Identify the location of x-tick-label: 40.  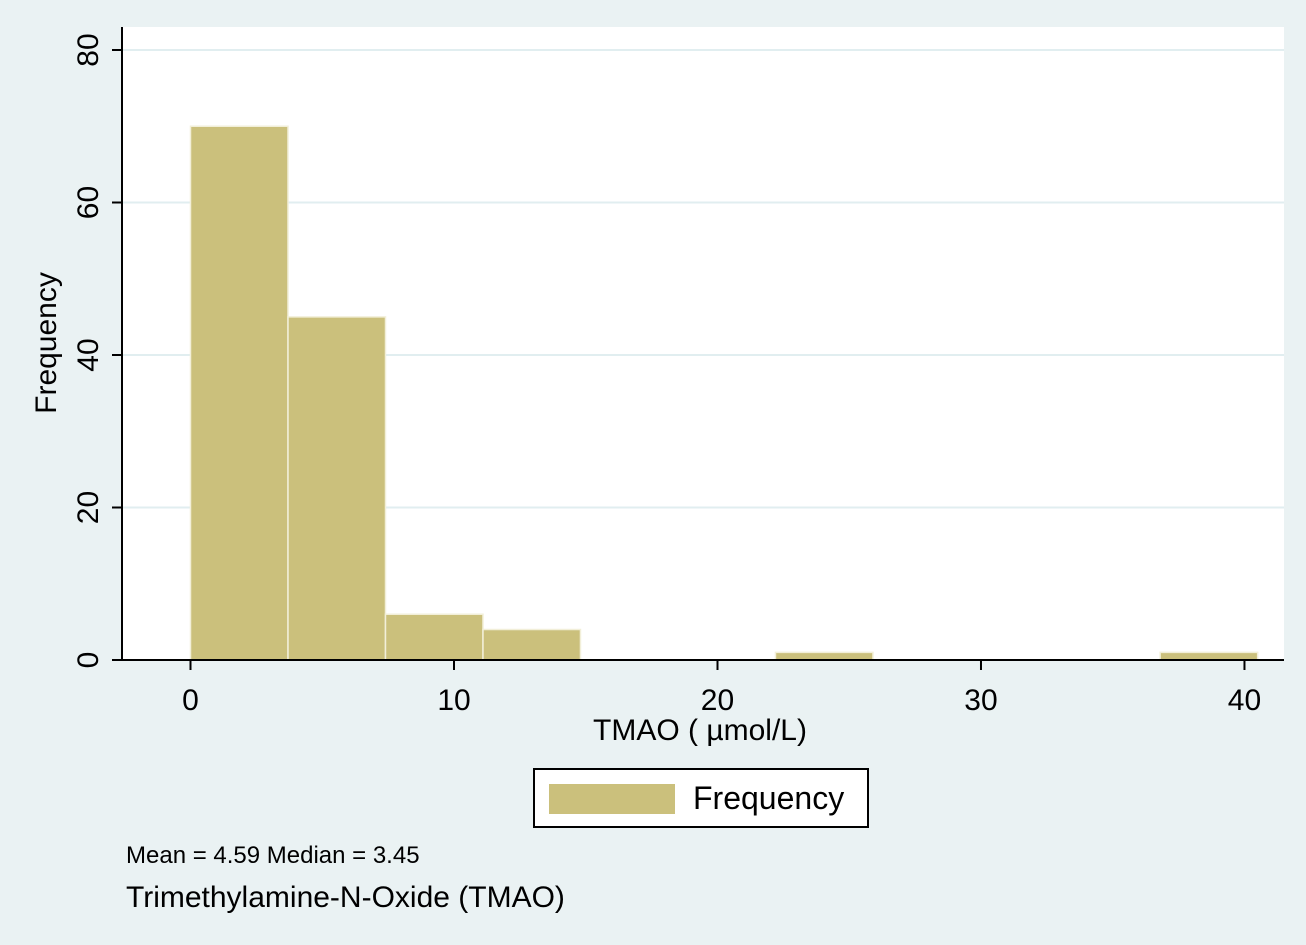
(1244, 700).